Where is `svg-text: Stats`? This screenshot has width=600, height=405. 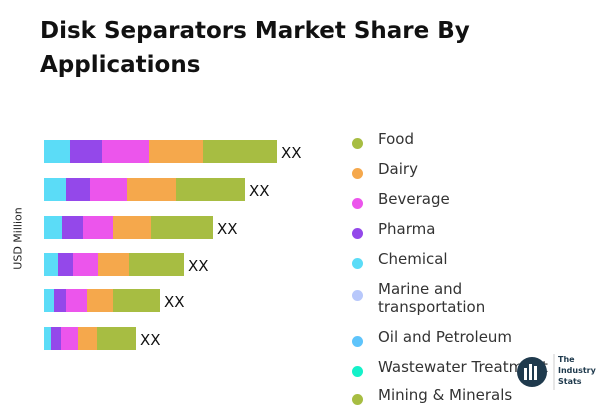 svg-text: Stats is located at coordinates (570, 381).